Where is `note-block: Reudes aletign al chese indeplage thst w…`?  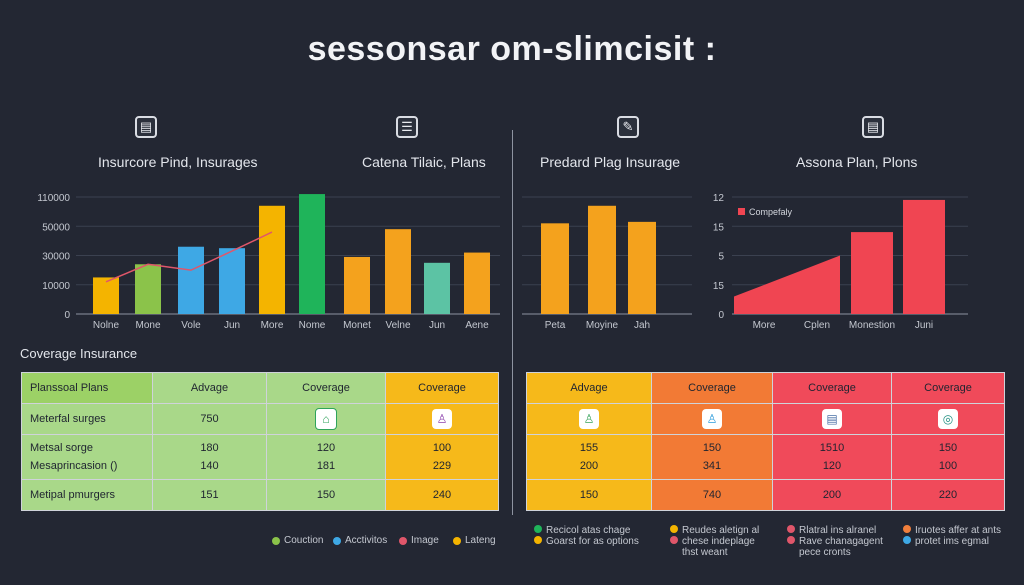
note-block: Reudes aletign al chese indeplage thst w… is located at coordinates (714, 541).